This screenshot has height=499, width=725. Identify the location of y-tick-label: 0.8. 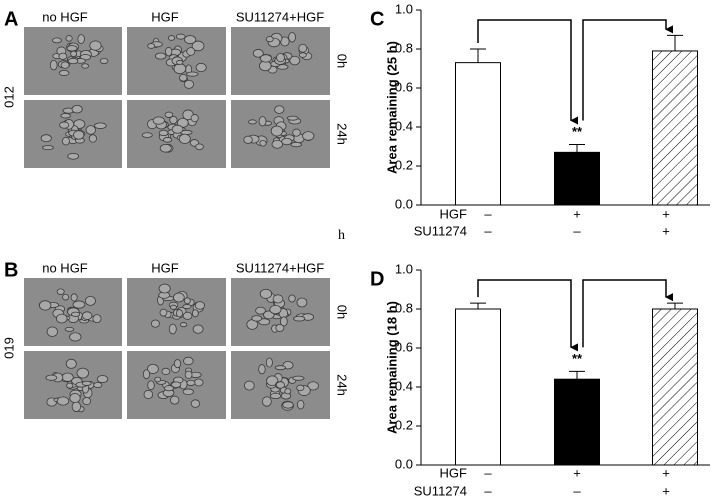
(404, 307).